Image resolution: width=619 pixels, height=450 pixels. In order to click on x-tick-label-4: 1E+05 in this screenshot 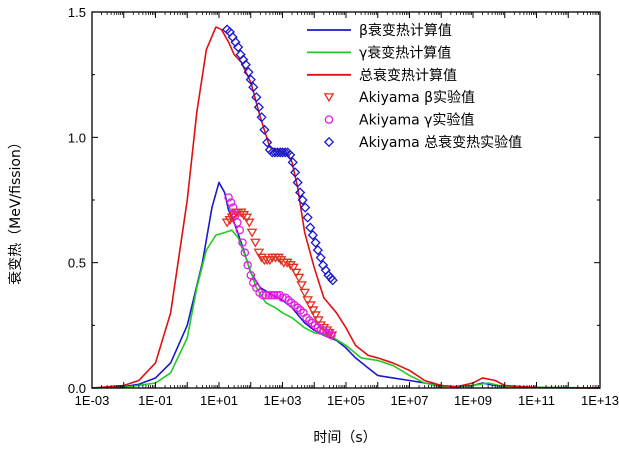, I will do `click(346, 400)`.